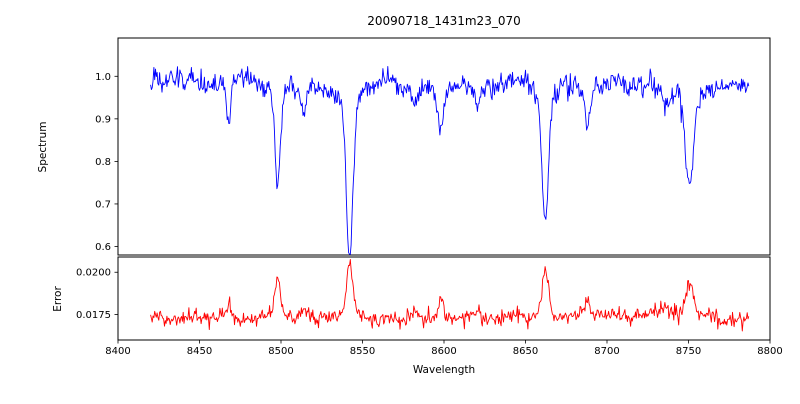 Image resolution: width=800 pixels, height=404 pixels. What do you see at coordinates (103, 247) in the screenshot?
I see `spectrum-y-tick-label: 0.6` at bounding box center [103, 247].